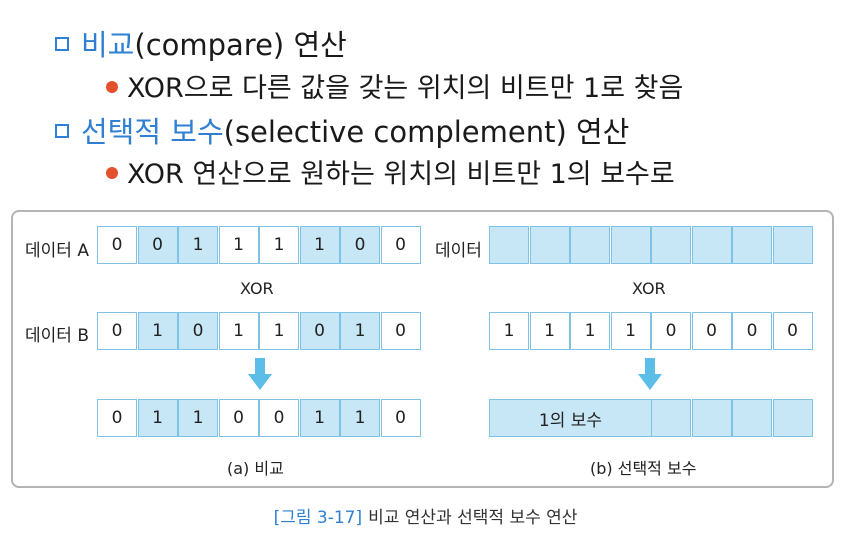  I want to click on label-data-a: 데이터 A, so click(57, 251).